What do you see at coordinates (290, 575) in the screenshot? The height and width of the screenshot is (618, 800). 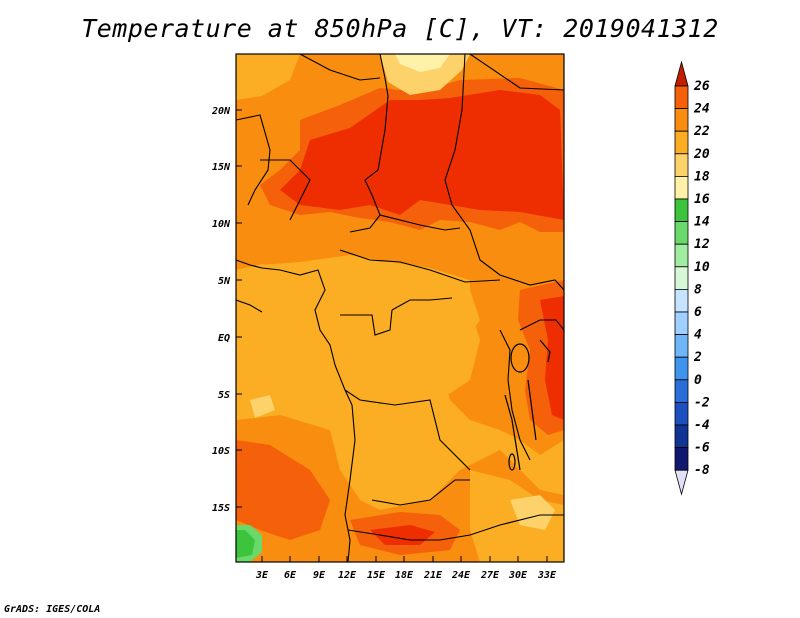 I see `lon-label: 6E` at bounding box center [290, 575].